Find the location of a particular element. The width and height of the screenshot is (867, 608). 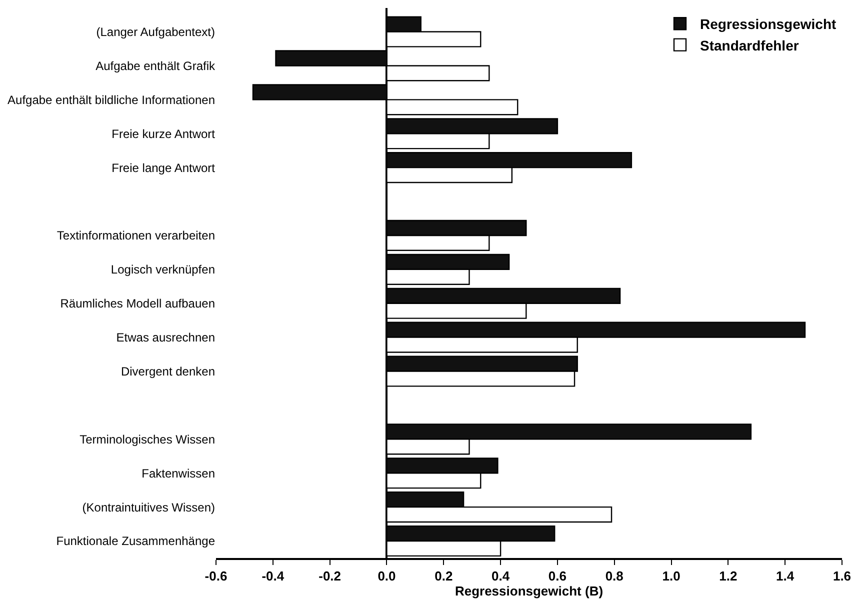

x-tick-label: 0.2 is located at coordinates (443, 576).